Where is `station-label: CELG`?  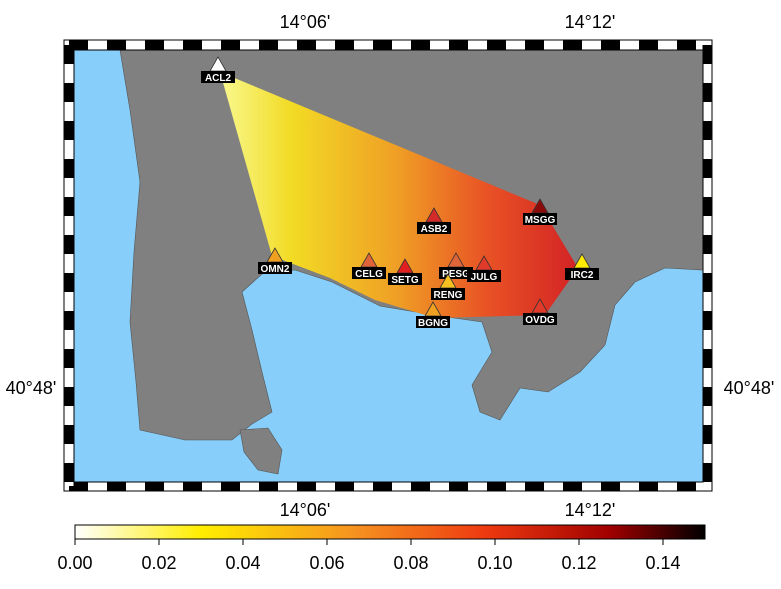 station-label: CELG is located at coordinates (369, 274).